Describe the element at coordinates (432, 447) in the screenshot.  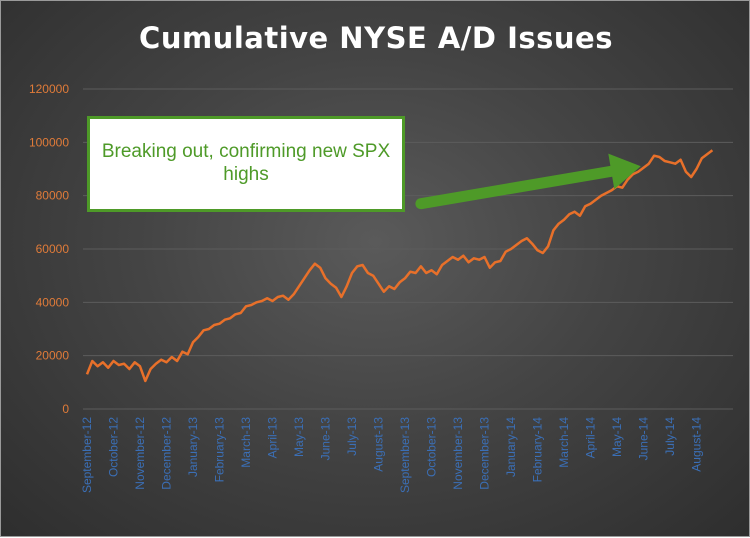
I see `x-tick-label: October-13` at that location.